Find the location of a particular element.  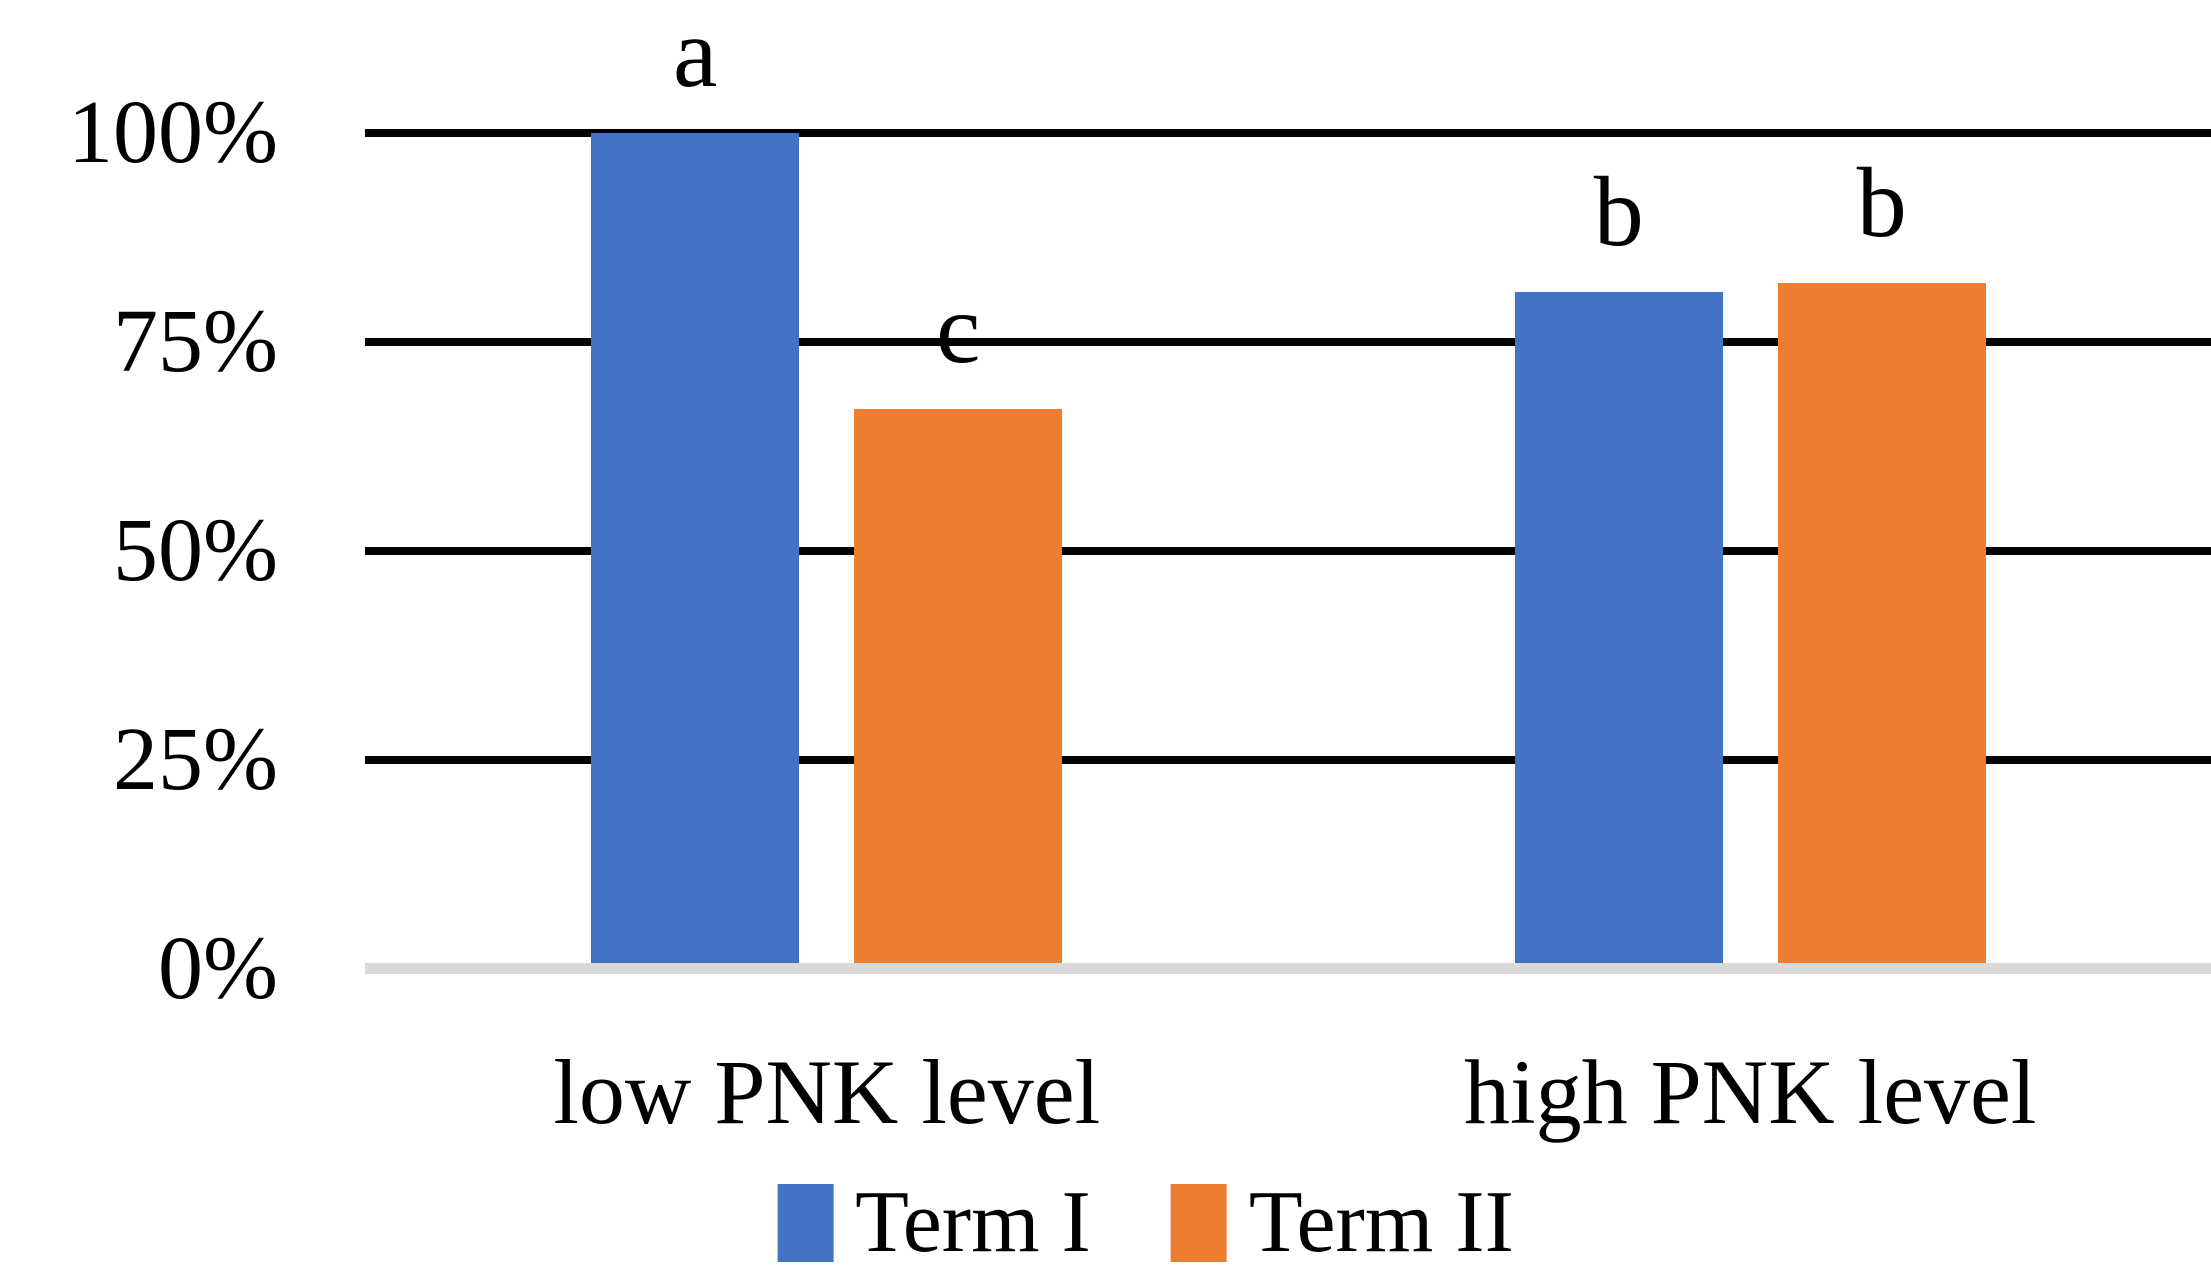

legend: Term I Term II is located at coordinates (1145, 1223).